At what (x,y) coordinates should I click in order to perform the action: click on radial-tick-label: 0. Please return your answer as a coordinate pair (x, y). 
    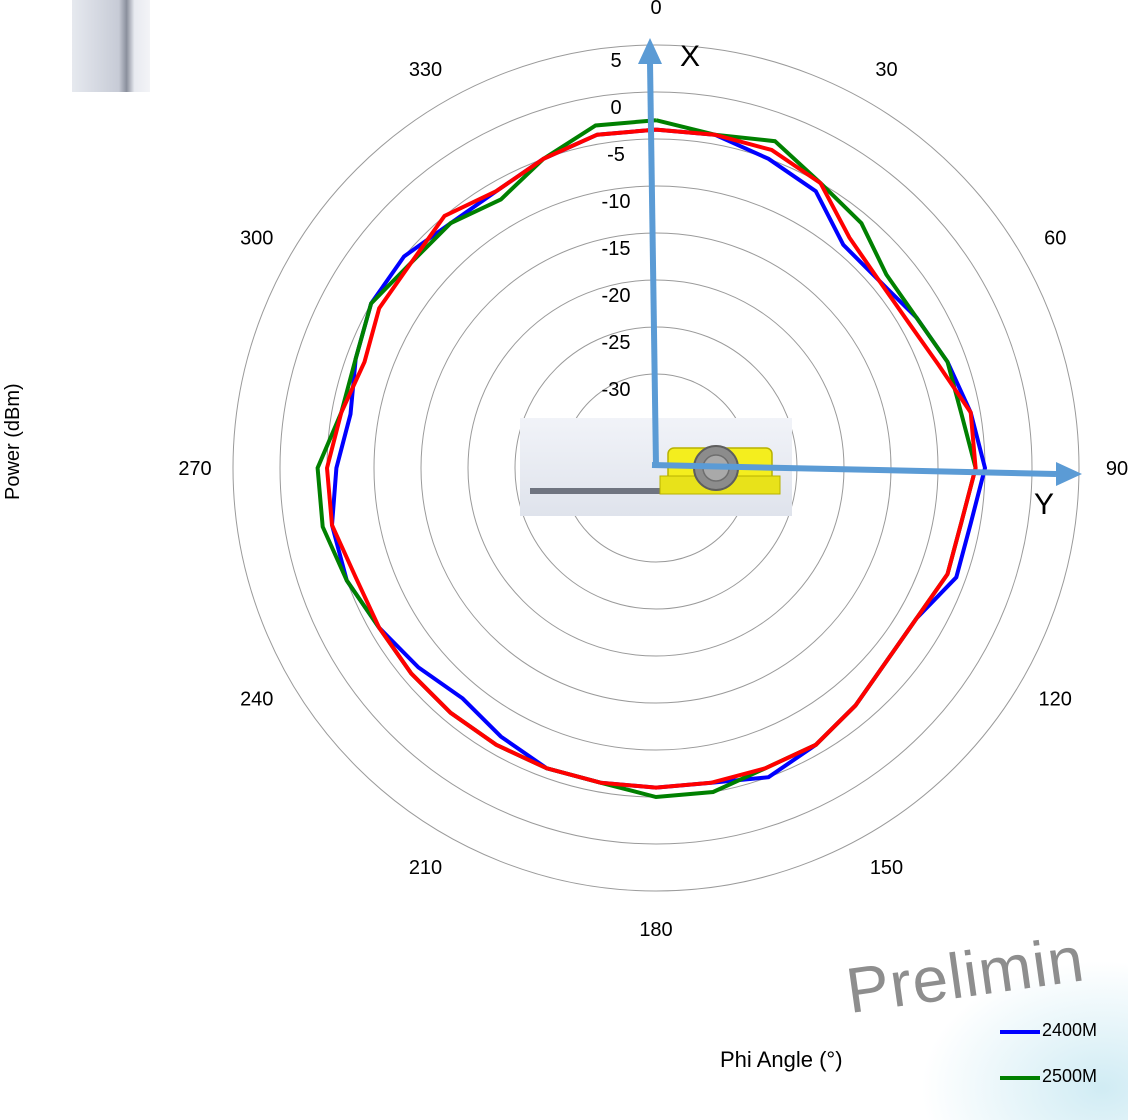
    Looking at the image, I should click on (615, 108).